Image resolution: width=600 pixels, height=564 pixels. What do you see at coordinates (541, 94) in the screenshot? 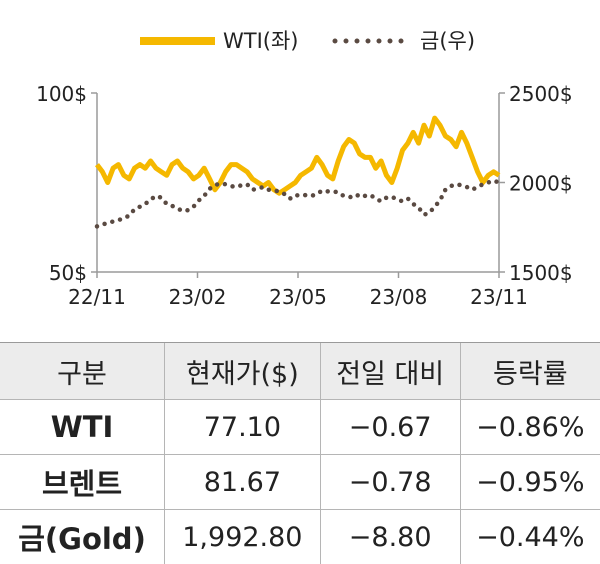
I see `y-right-tick-label: 2500$` at bounding box center [541, 94].